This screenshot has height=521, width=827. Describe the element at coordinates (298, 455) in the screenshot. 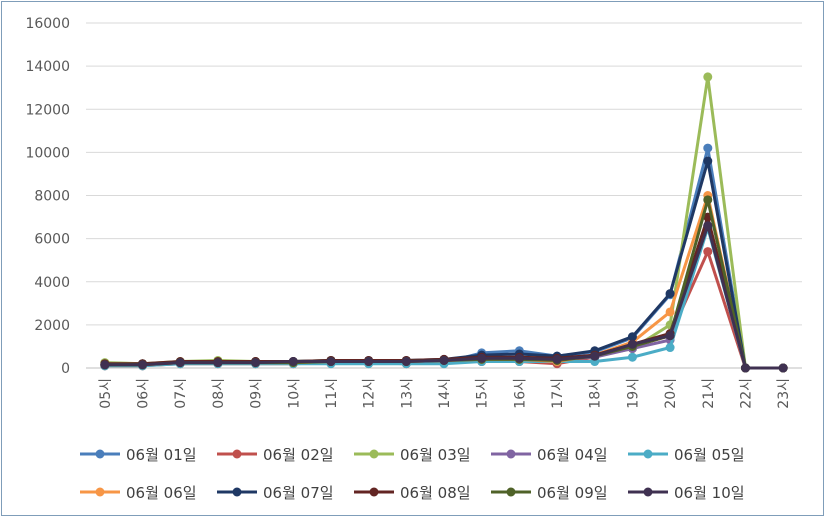

I see `legend-label: 06월 02일` at that location.